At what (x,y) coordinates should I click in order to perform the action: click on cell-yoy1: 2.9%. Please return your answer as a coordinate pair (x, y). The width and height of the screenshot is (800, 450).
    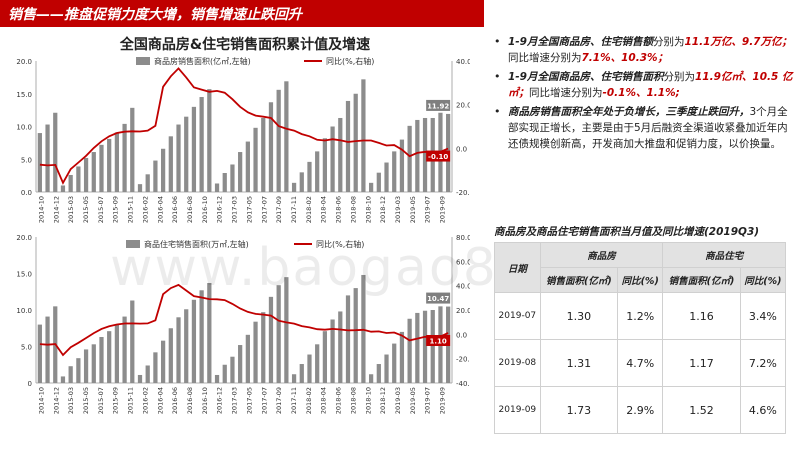
    Looking at the image, I should click on (640, 410).